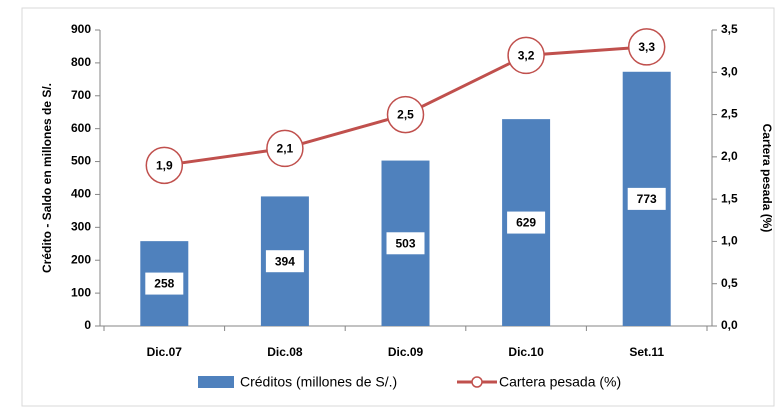  I want to click on bar-label: 394, so click(285, 261).